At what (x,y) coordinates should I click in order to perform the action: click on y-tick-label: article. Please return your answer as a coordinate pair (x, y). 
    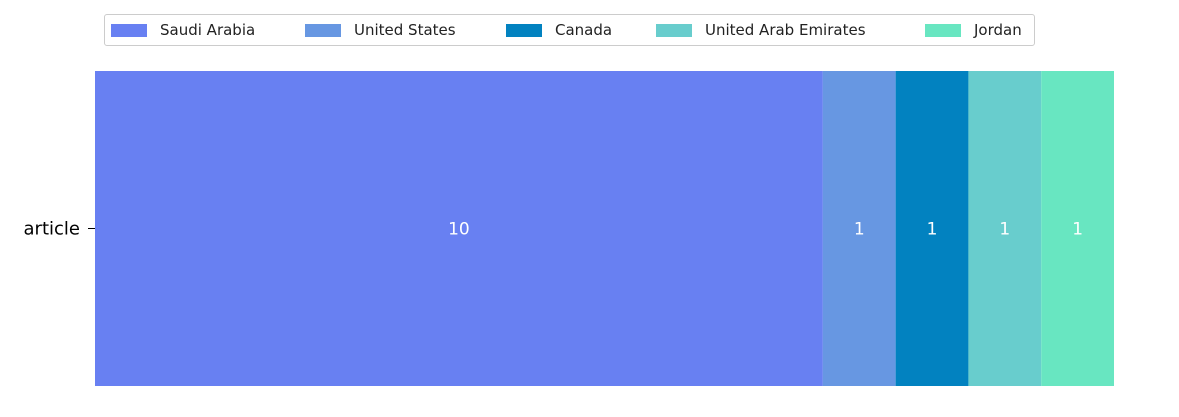
    Looking at the image, I should click on (52, 229).